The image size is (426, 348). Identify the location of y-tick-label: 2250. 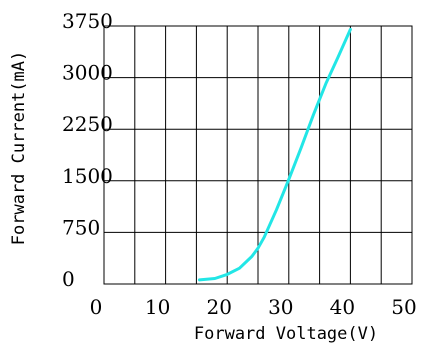
(87, 124).